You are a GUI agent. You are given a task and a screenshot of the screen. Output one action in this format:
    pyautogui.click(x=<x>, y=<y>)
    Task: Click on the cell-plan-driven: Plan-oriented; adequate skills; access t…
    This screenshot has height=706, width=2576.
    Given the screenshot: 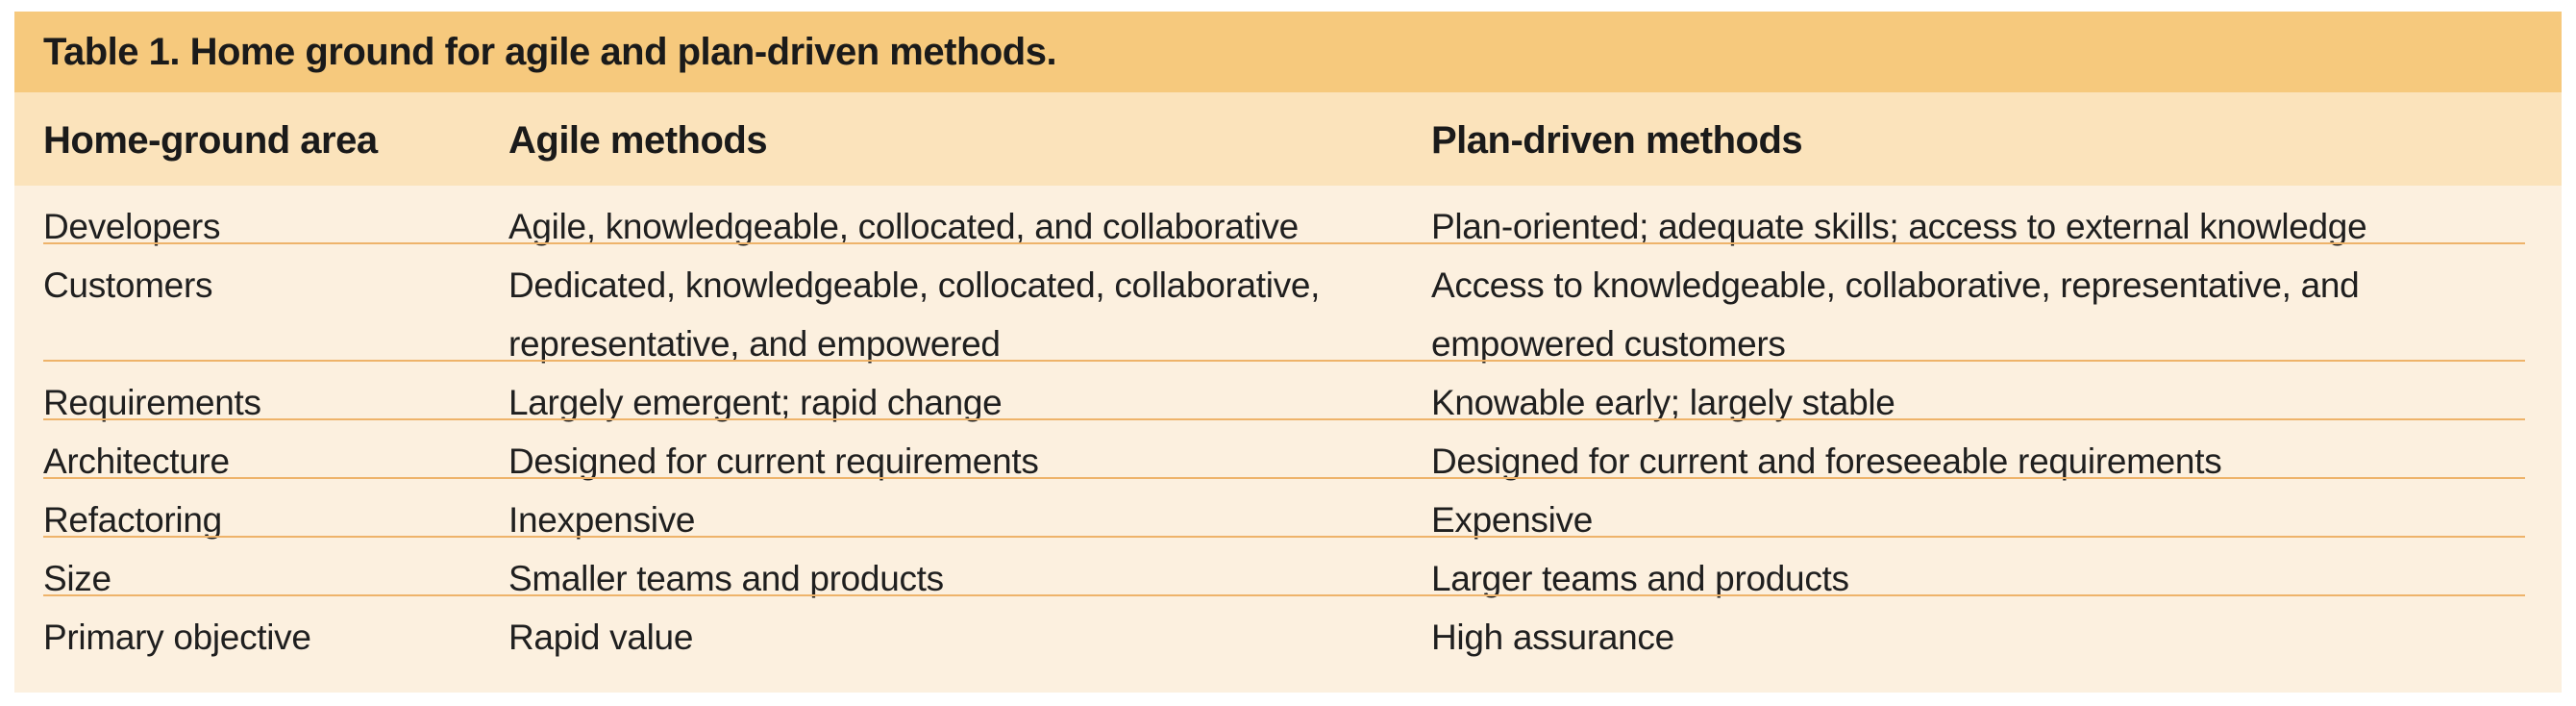 What is the action you would take?
    pyautogui.click(x=1899, y=226)
    